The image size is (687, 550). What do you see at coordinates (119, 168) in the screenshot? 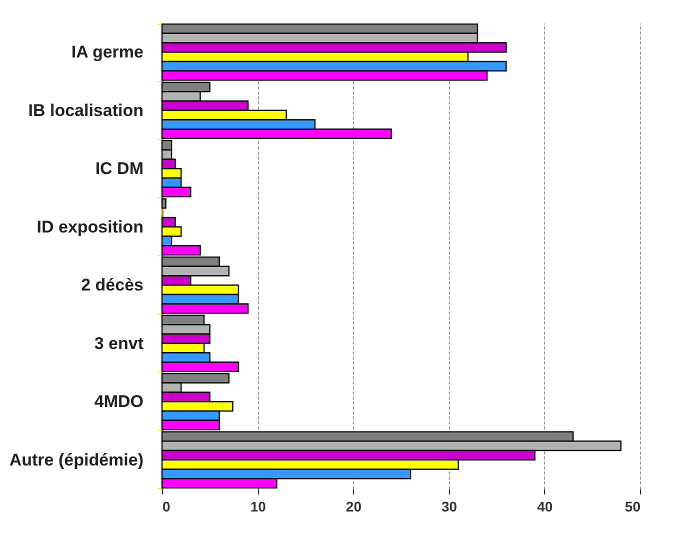
I see `y-tick-label: IC DM` at bounding box center [119, 168].